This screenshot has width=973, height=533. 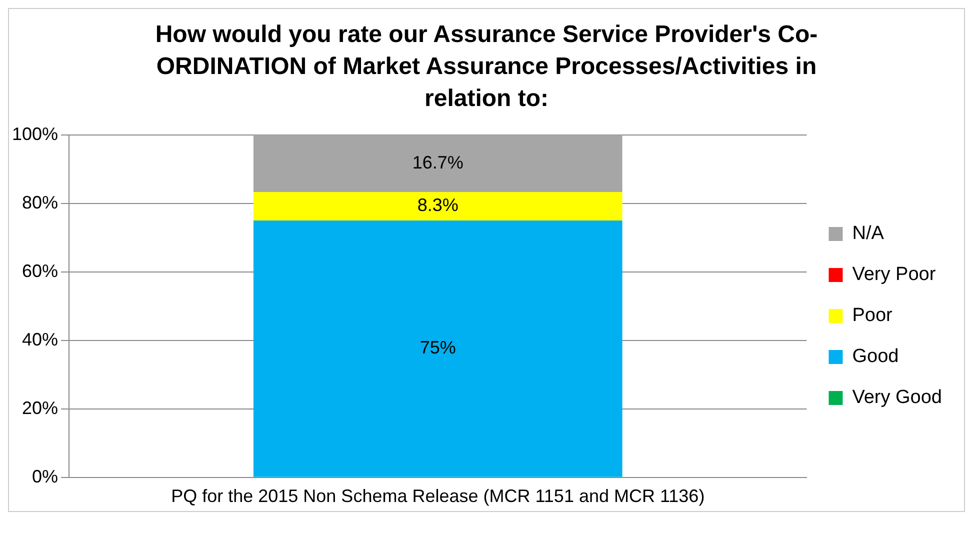 I want to click on data-label: 16.7%, so click(x=438, y=162).